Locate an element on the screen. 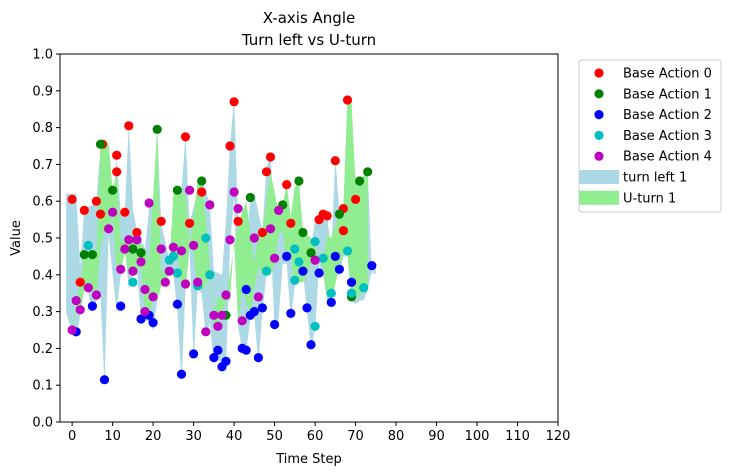  legend-entry-u-turn-1-label: U-turn 1 is located at coordinates (649, 198).